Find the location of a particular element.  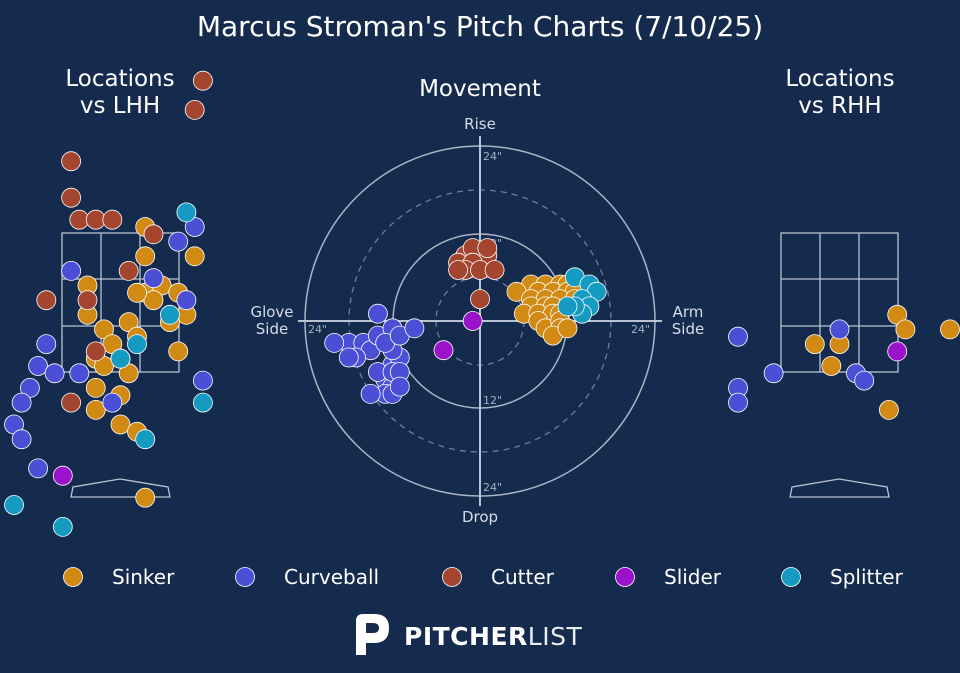

legend-label-cutter: Cutter is located at coordinates (523, 577).